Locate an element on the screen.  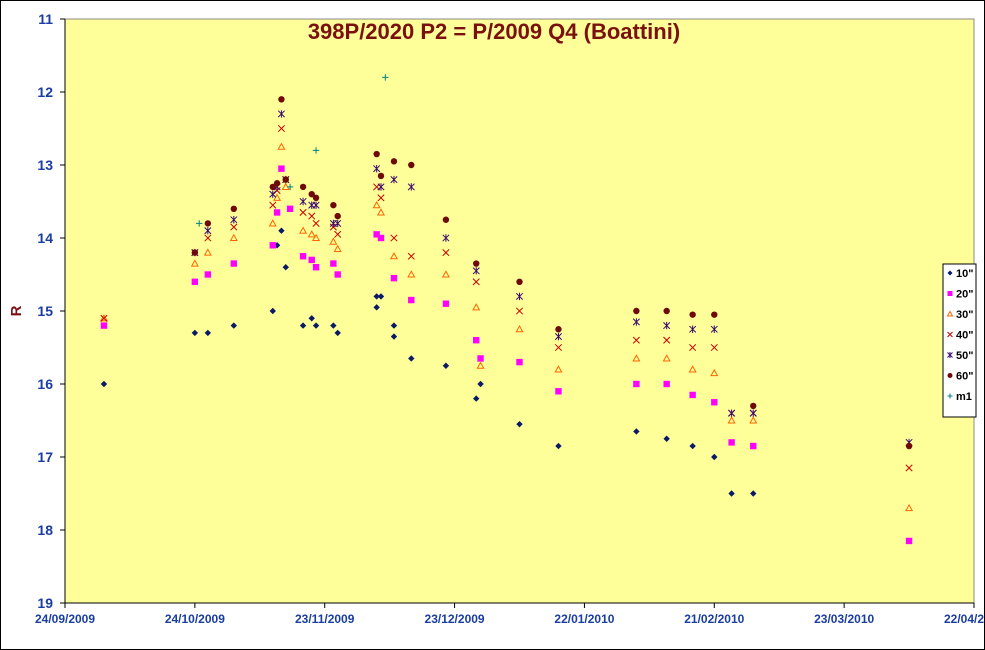
legend-label: 60" is located at coordinates (964, 377).